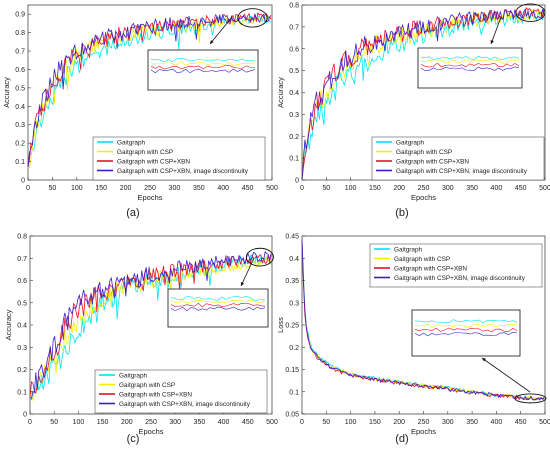  I want to click on y-tick-label: 0.05, so click(292, 415).